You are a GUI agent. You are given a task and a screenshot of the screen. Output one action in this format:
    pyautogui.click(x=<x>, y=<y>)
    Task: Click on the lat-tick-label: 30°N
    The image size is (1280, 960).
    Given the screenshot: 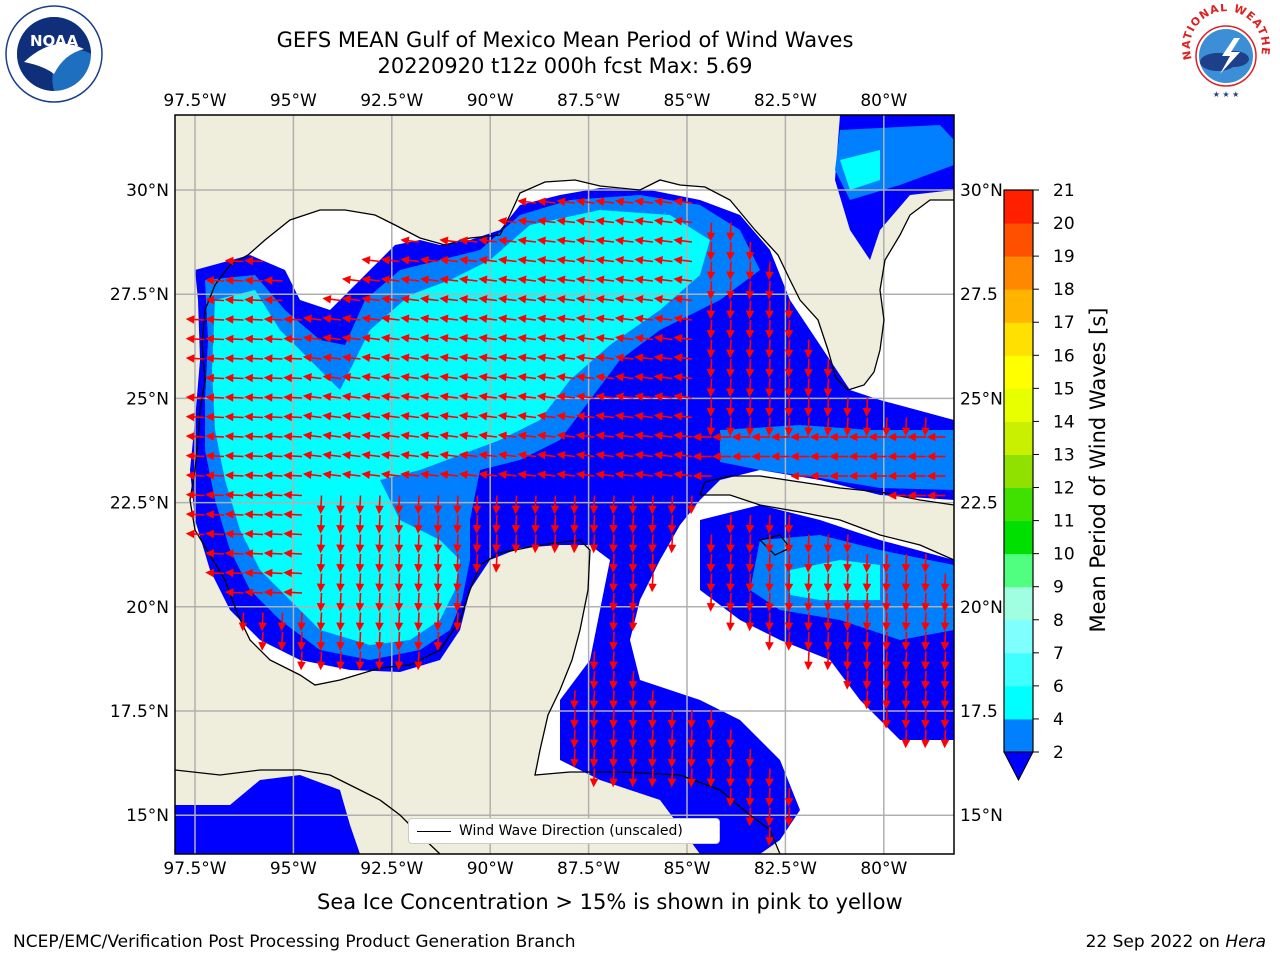 What is the action you would take?
    pyautogui.click(x=981, y=191)
    